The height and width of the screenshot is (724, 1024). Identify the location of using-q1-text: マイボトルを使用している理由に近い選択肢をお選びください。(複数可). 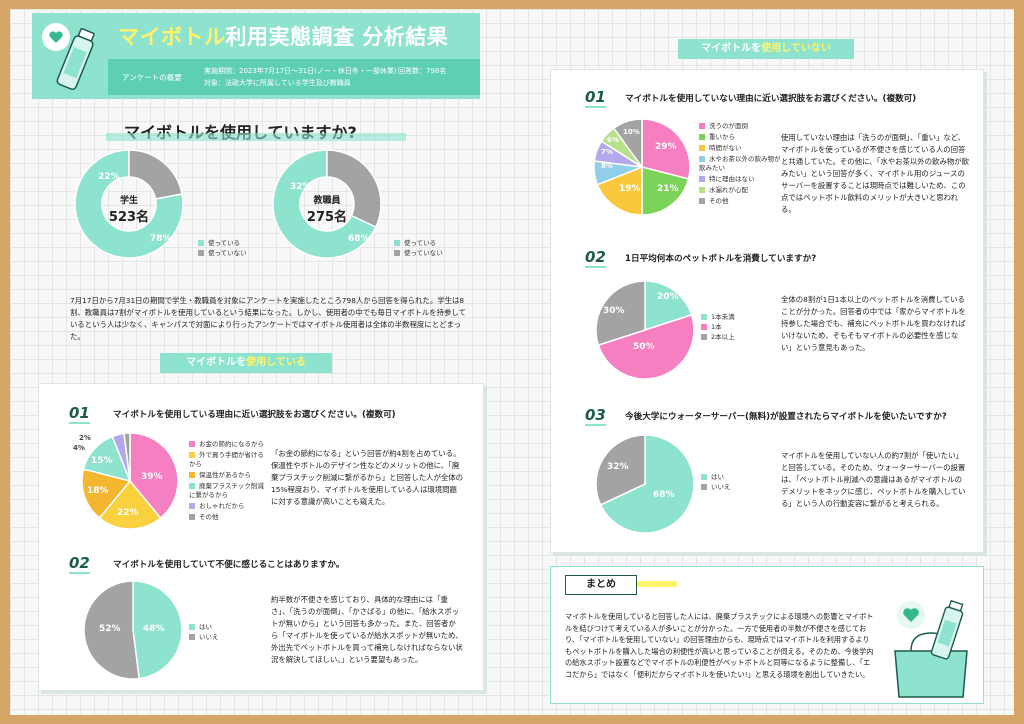
(254, 415).